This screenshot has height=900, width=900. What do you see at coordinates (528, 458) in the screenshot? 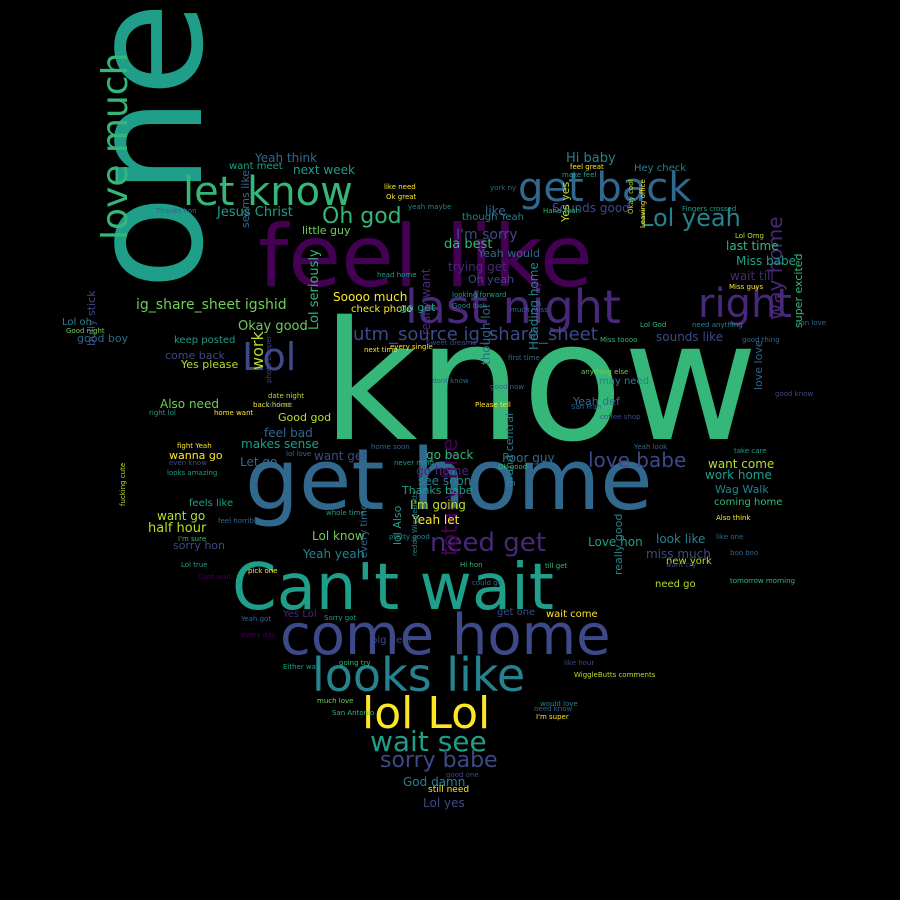
I see `cloud-word: Poor guy` at bounding box center [528, 458].